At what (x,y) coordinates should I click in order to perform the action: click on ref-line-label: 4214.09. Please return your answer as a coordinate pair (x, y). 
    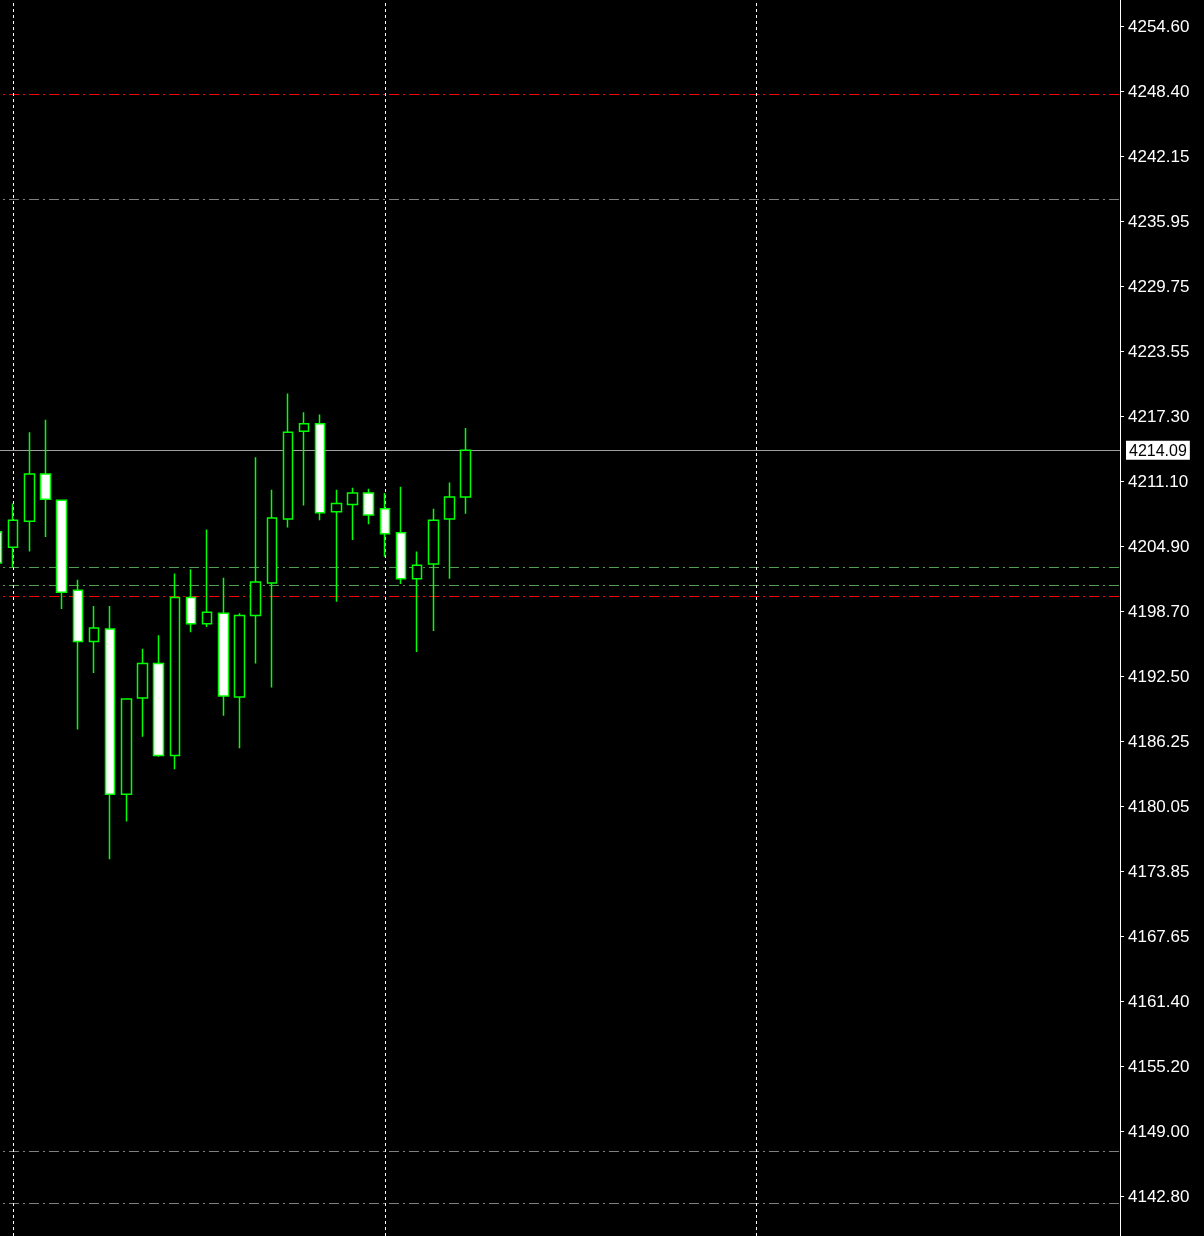
    Looking at the image, I should click on (1158, 450).